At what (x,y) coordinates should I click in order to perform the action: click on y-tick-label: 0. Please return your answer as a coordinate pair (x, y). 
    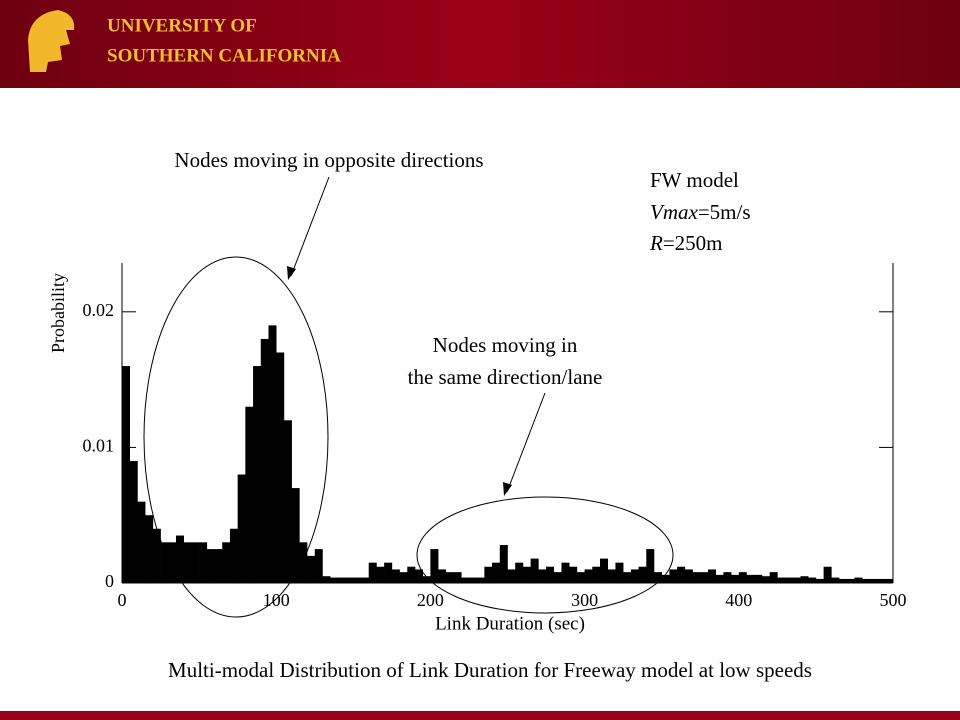
    Looking at the image, I should click on (109, 581).